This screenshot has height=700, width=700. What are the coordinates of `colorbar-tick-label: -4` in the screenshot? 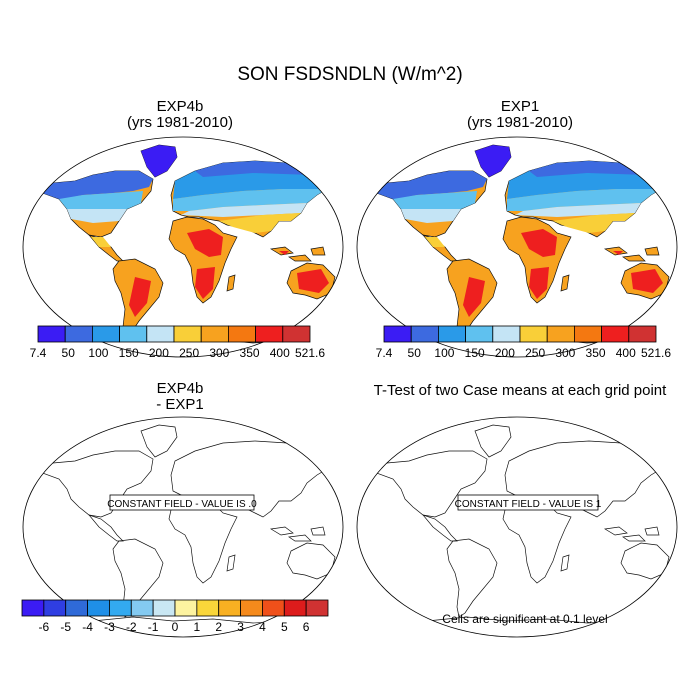 It's located at (87, 627).